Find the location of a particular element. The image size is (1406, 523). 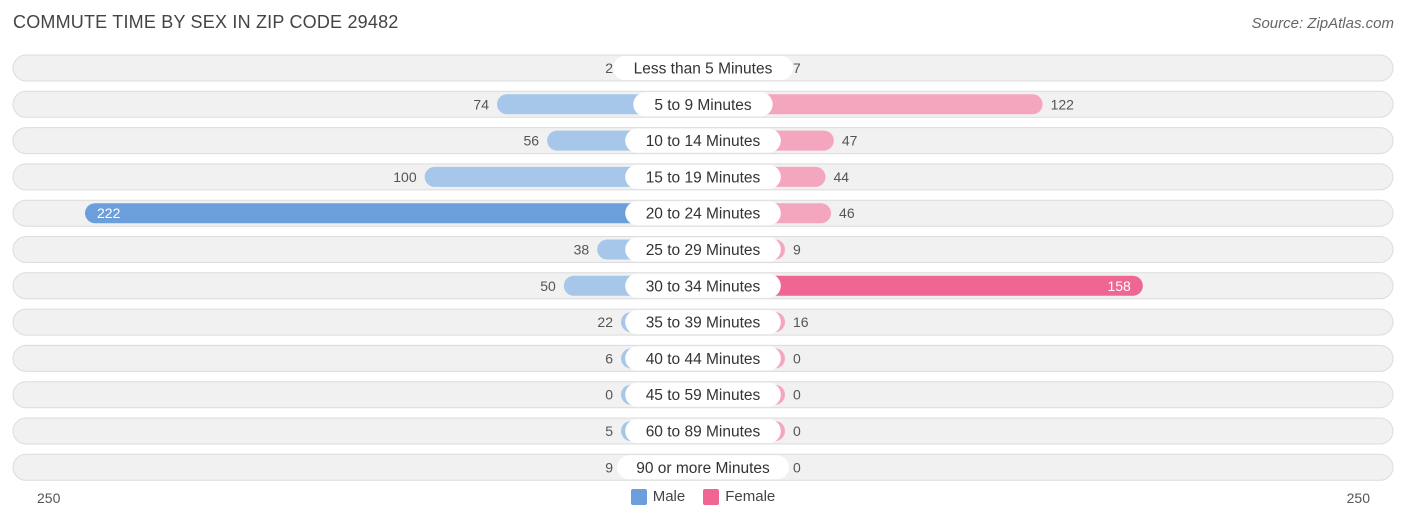

female-value-label: 122 is located at coordinates (1063, 104).